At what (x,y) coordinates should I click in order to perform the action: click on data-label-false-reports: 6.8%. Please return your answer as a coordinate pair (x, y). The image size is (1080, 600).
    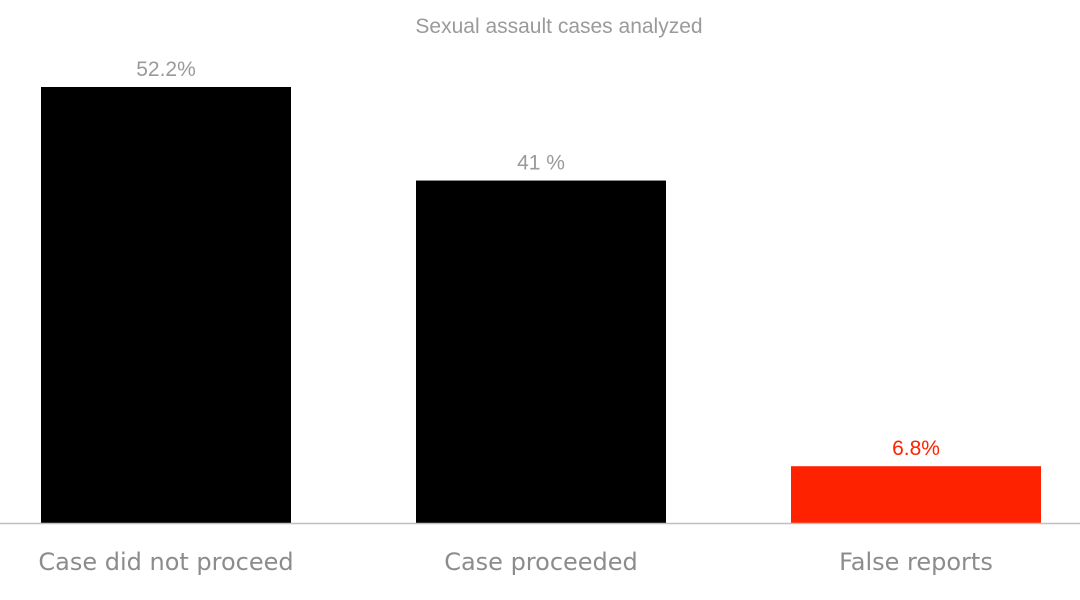
    Looking at the image, I should click on (916, 448).